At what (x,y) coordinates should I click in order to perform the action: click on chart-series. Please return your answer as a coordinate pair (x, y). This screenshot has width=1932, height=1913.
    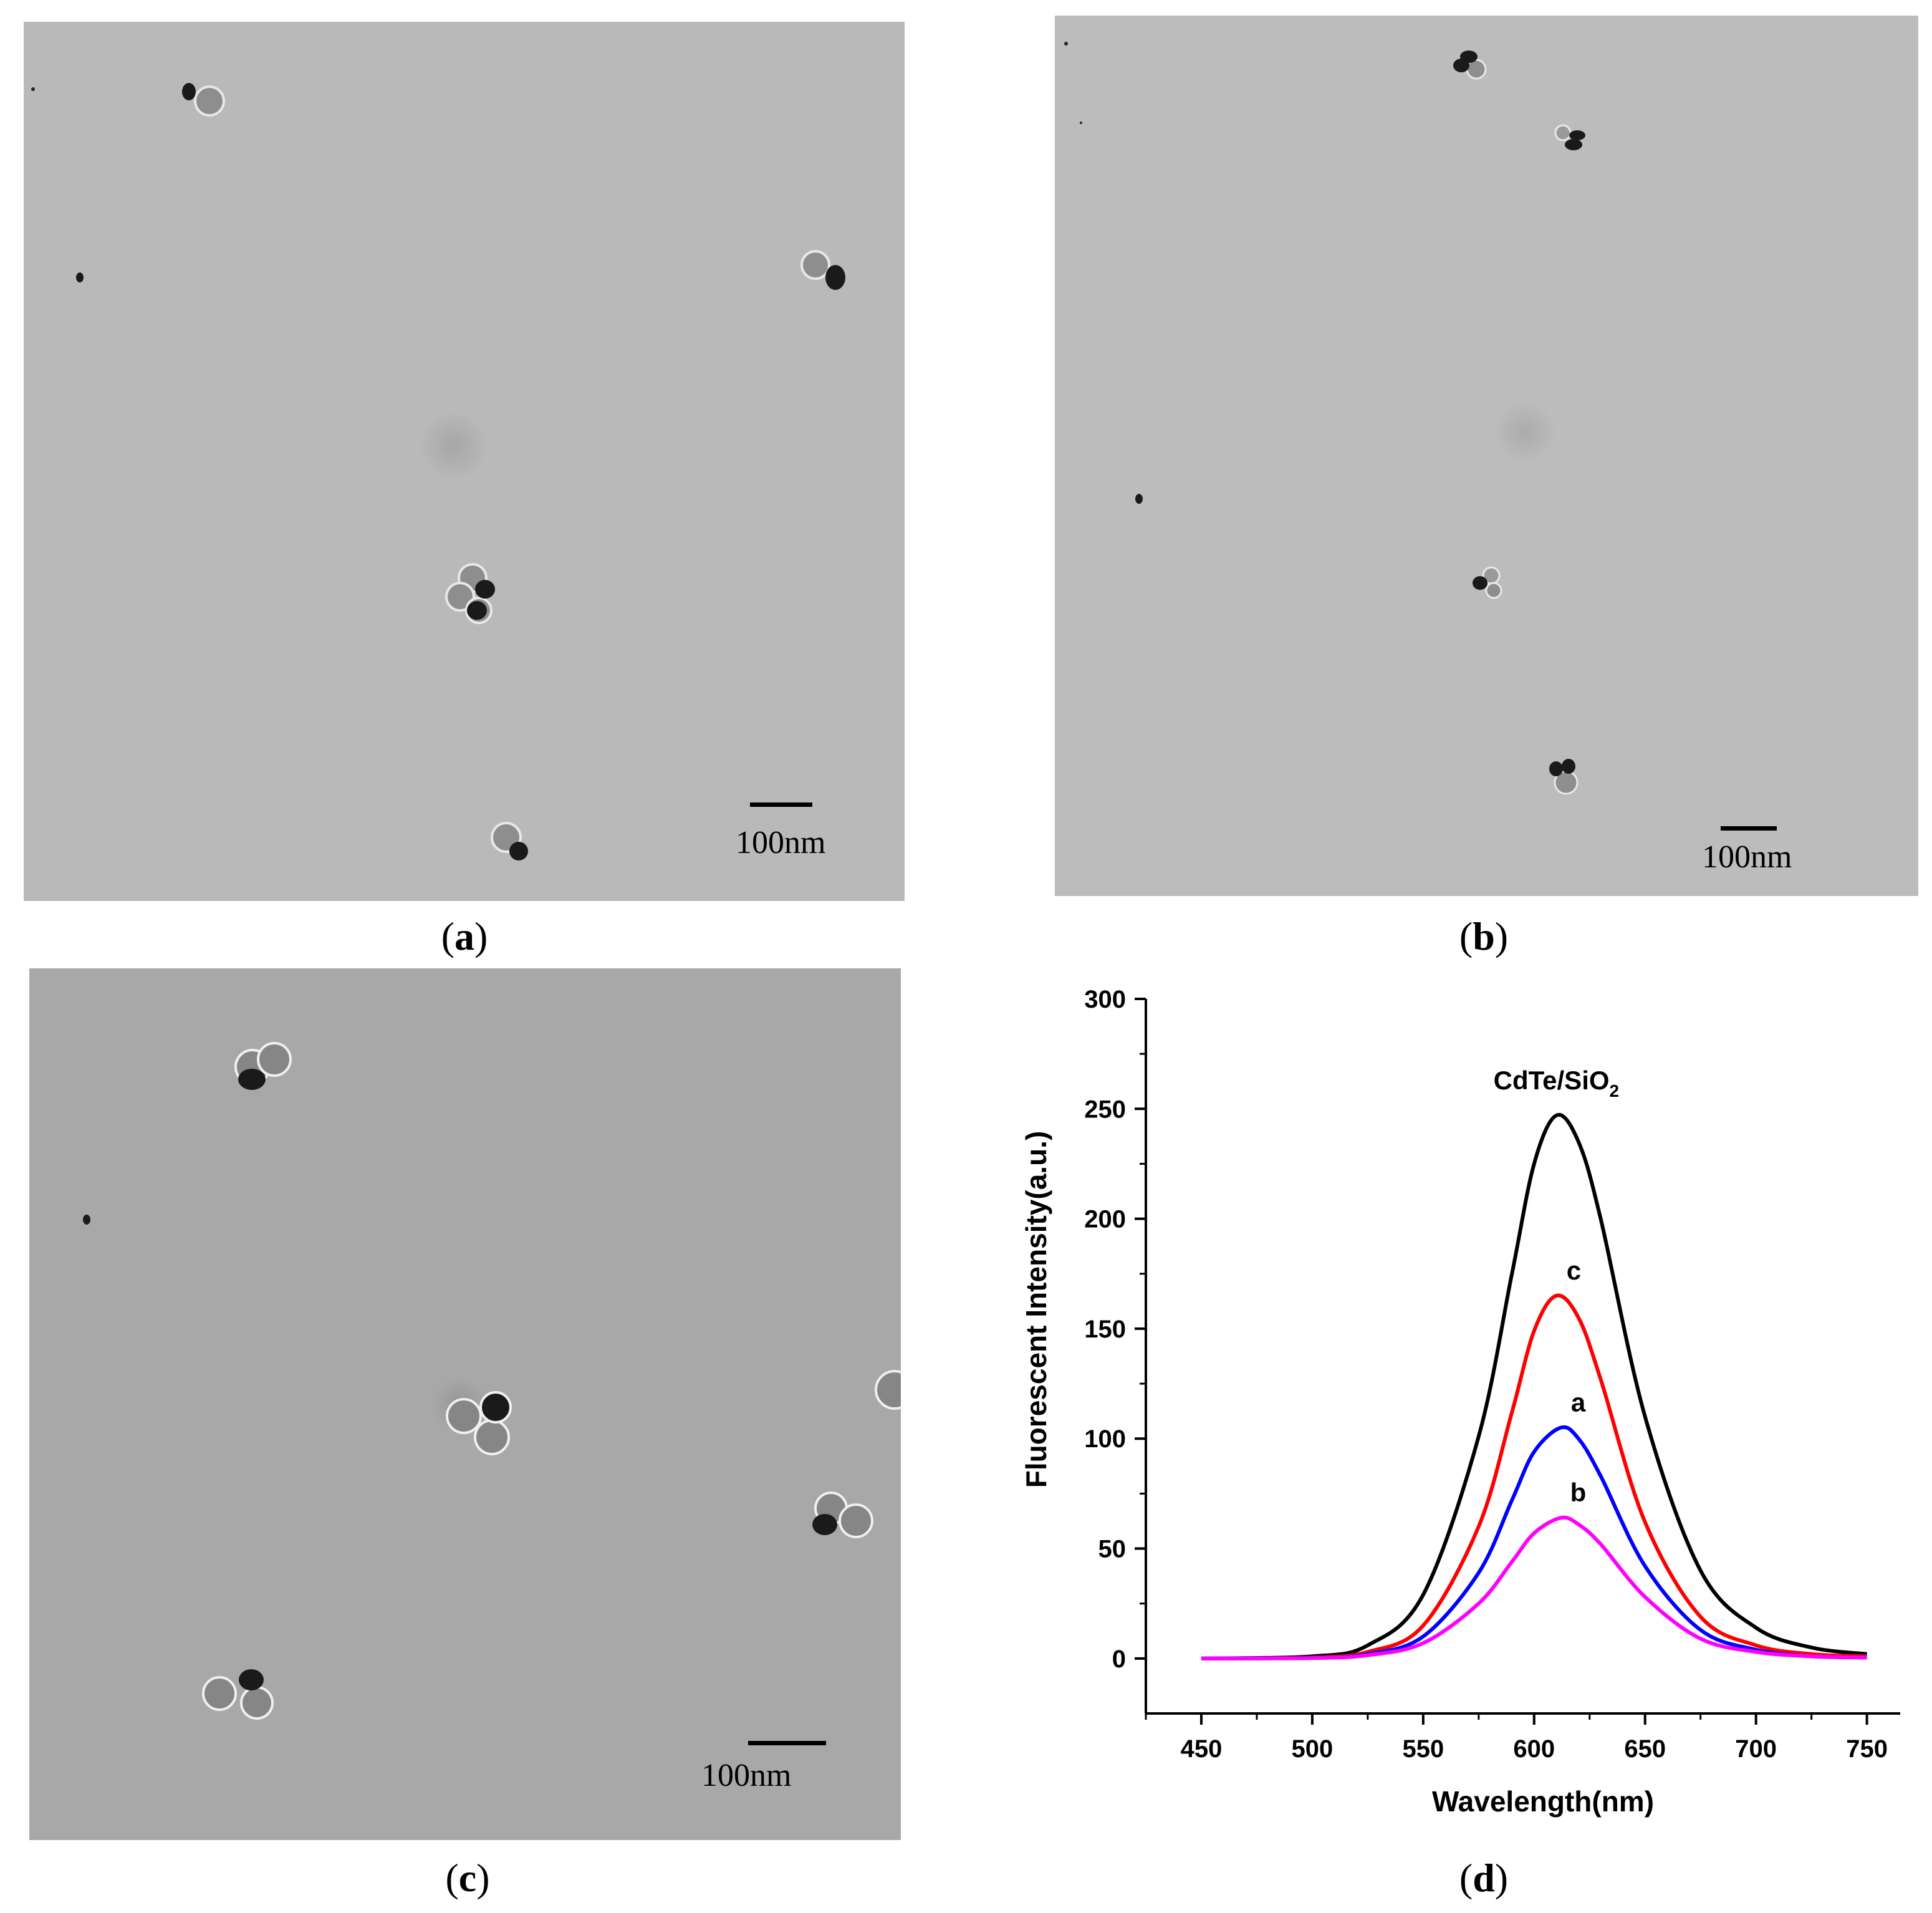
    Looking at the image, I should click on (1534, 1386).